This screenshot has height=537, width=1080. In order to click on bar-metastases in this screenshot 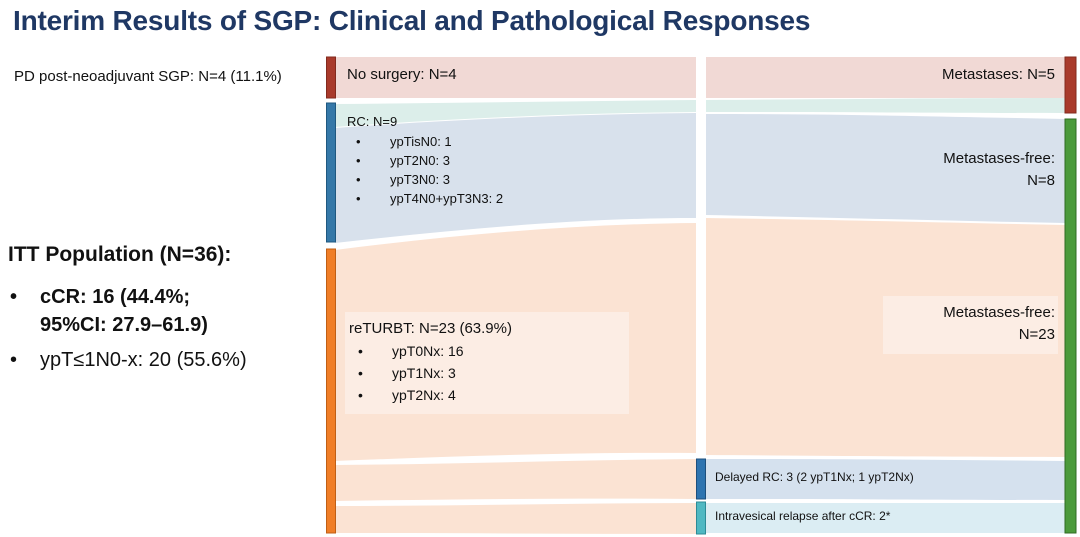, I will do `click(1070, 85)`.